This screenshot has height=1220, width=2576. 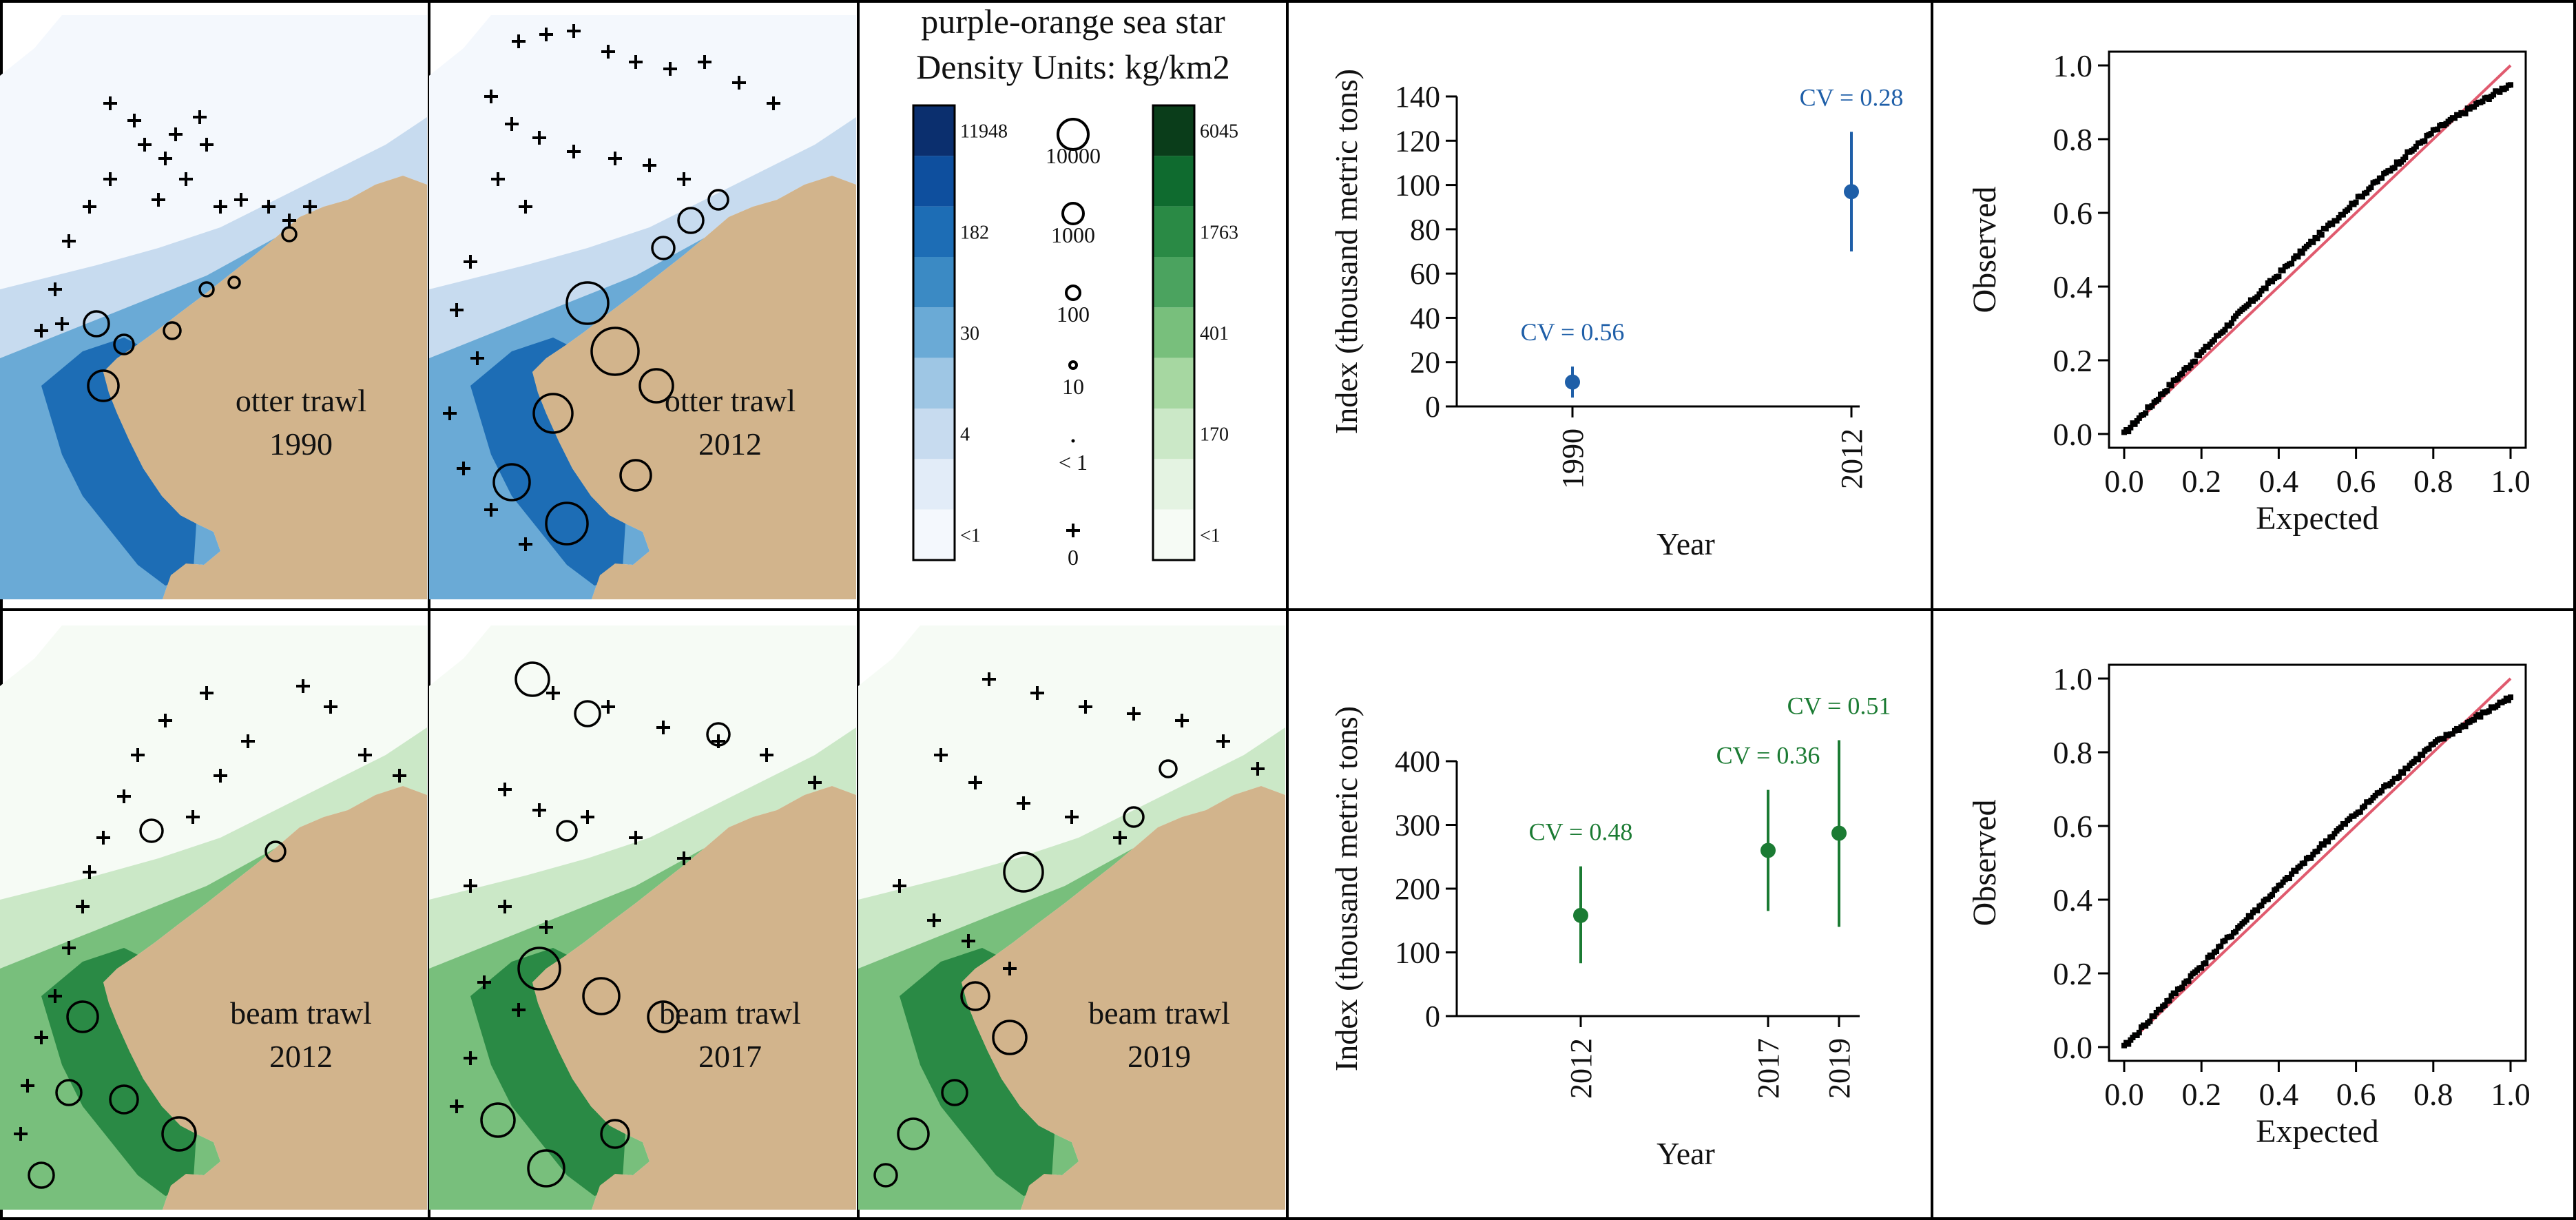 I want to click on cv-label: CV = 0.48, so click(x=1581, y=832).